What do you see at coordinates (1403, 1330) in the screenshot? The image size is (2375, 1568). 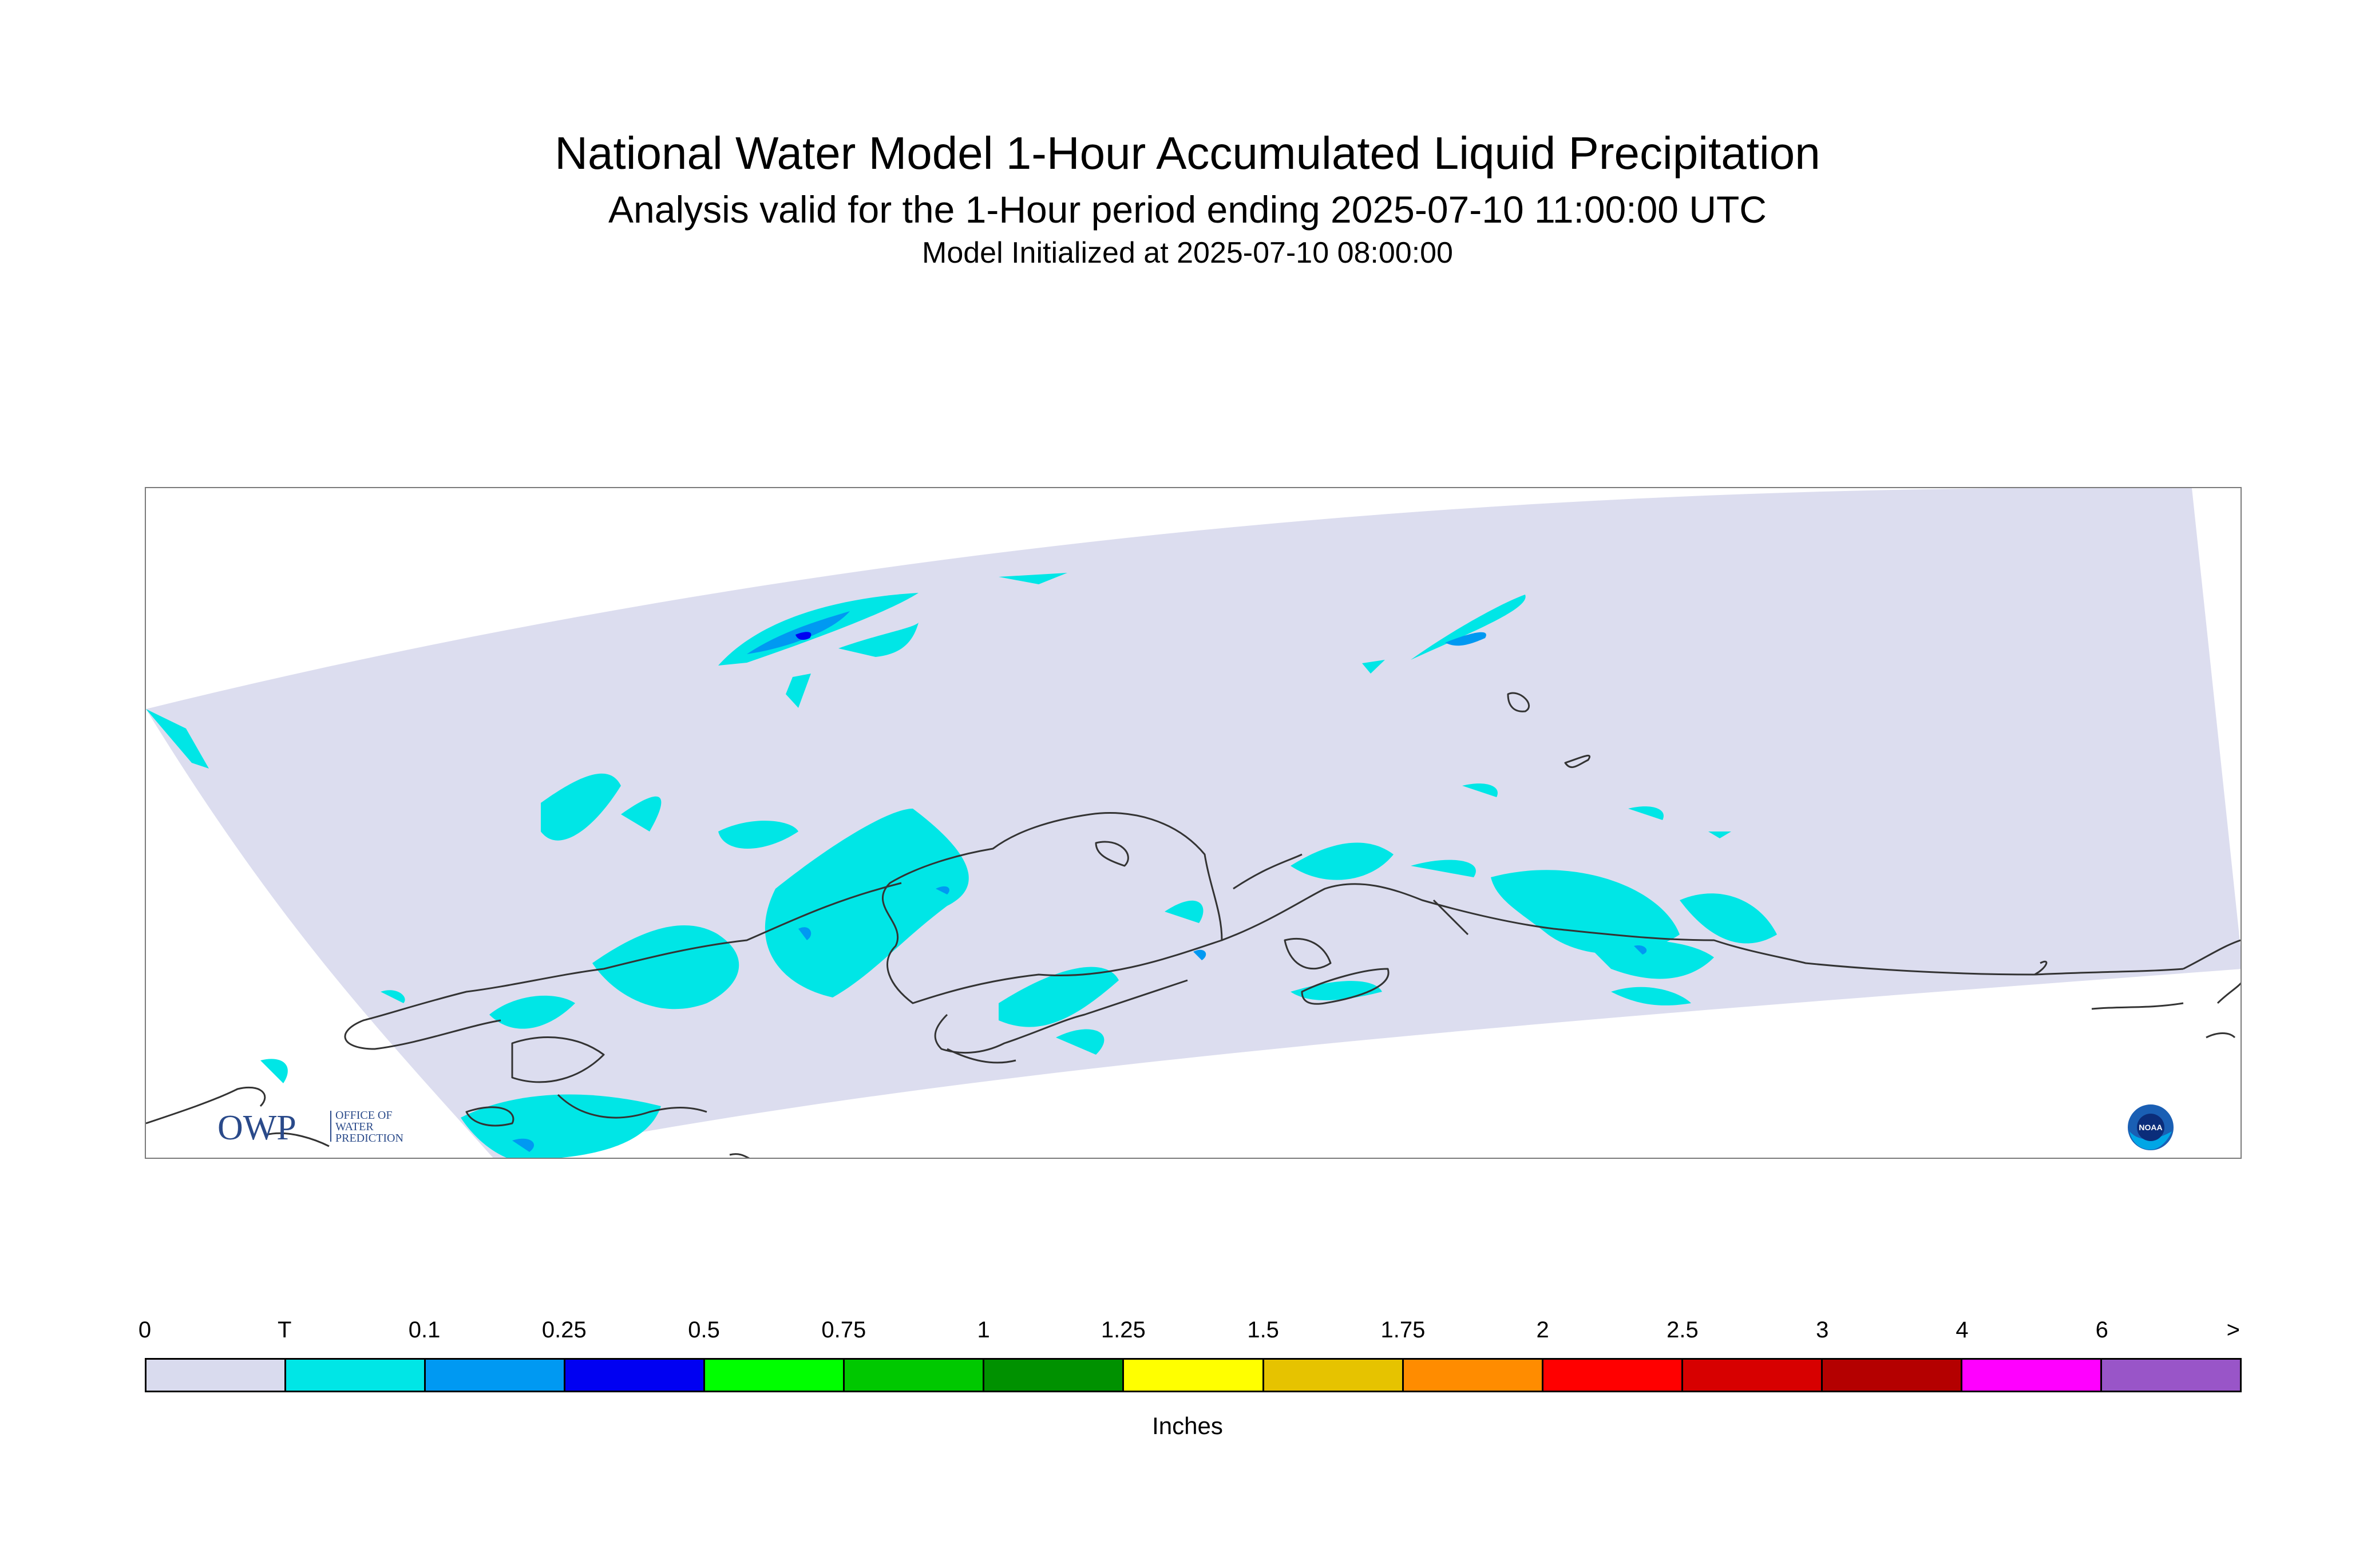 I see `colorbar-tick: 1.75` at bounding box center [1403, 1330].